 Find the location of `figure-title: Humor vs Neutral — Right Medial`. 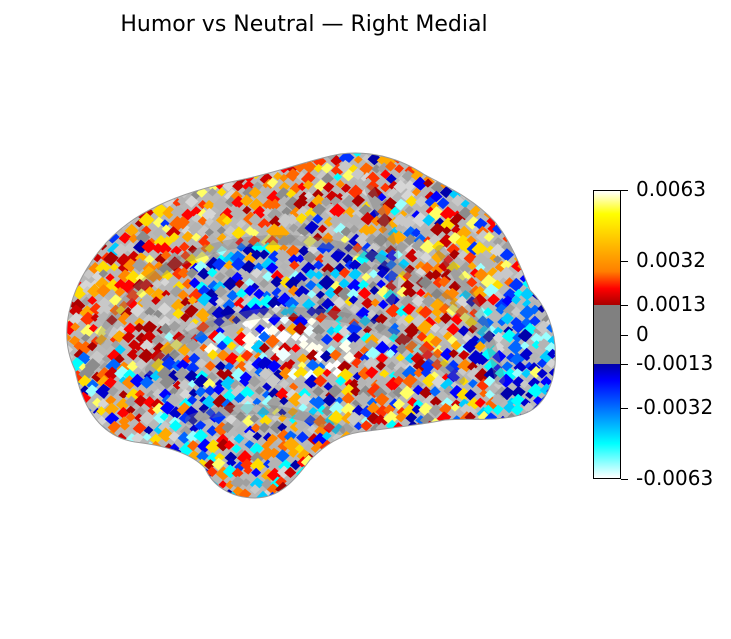

figure-title: Humor vs Neutral — Right Medial is located at coordinates (304, 24).